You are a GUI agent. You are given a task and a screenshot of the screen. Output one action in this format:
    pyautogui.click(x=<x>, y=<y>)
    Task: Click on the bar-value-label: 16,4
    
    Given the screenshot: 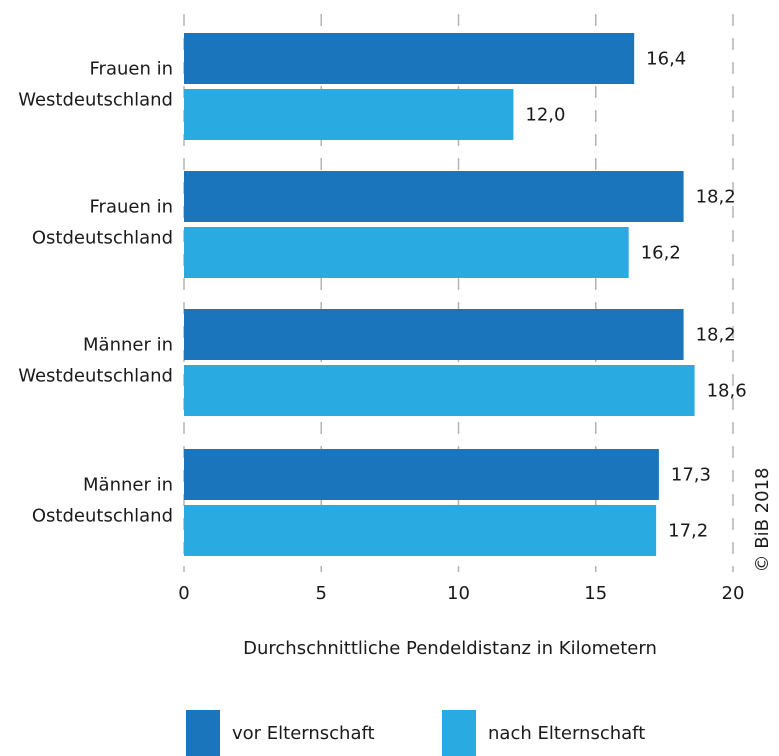 What is the action you would take?
    pyautogui.click(x=666, y=59)
    